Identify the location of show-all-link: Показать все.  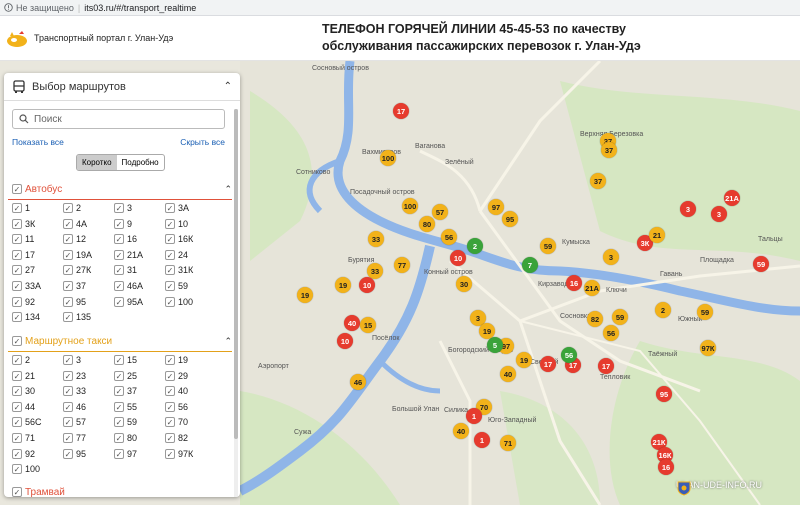
(38, 142).